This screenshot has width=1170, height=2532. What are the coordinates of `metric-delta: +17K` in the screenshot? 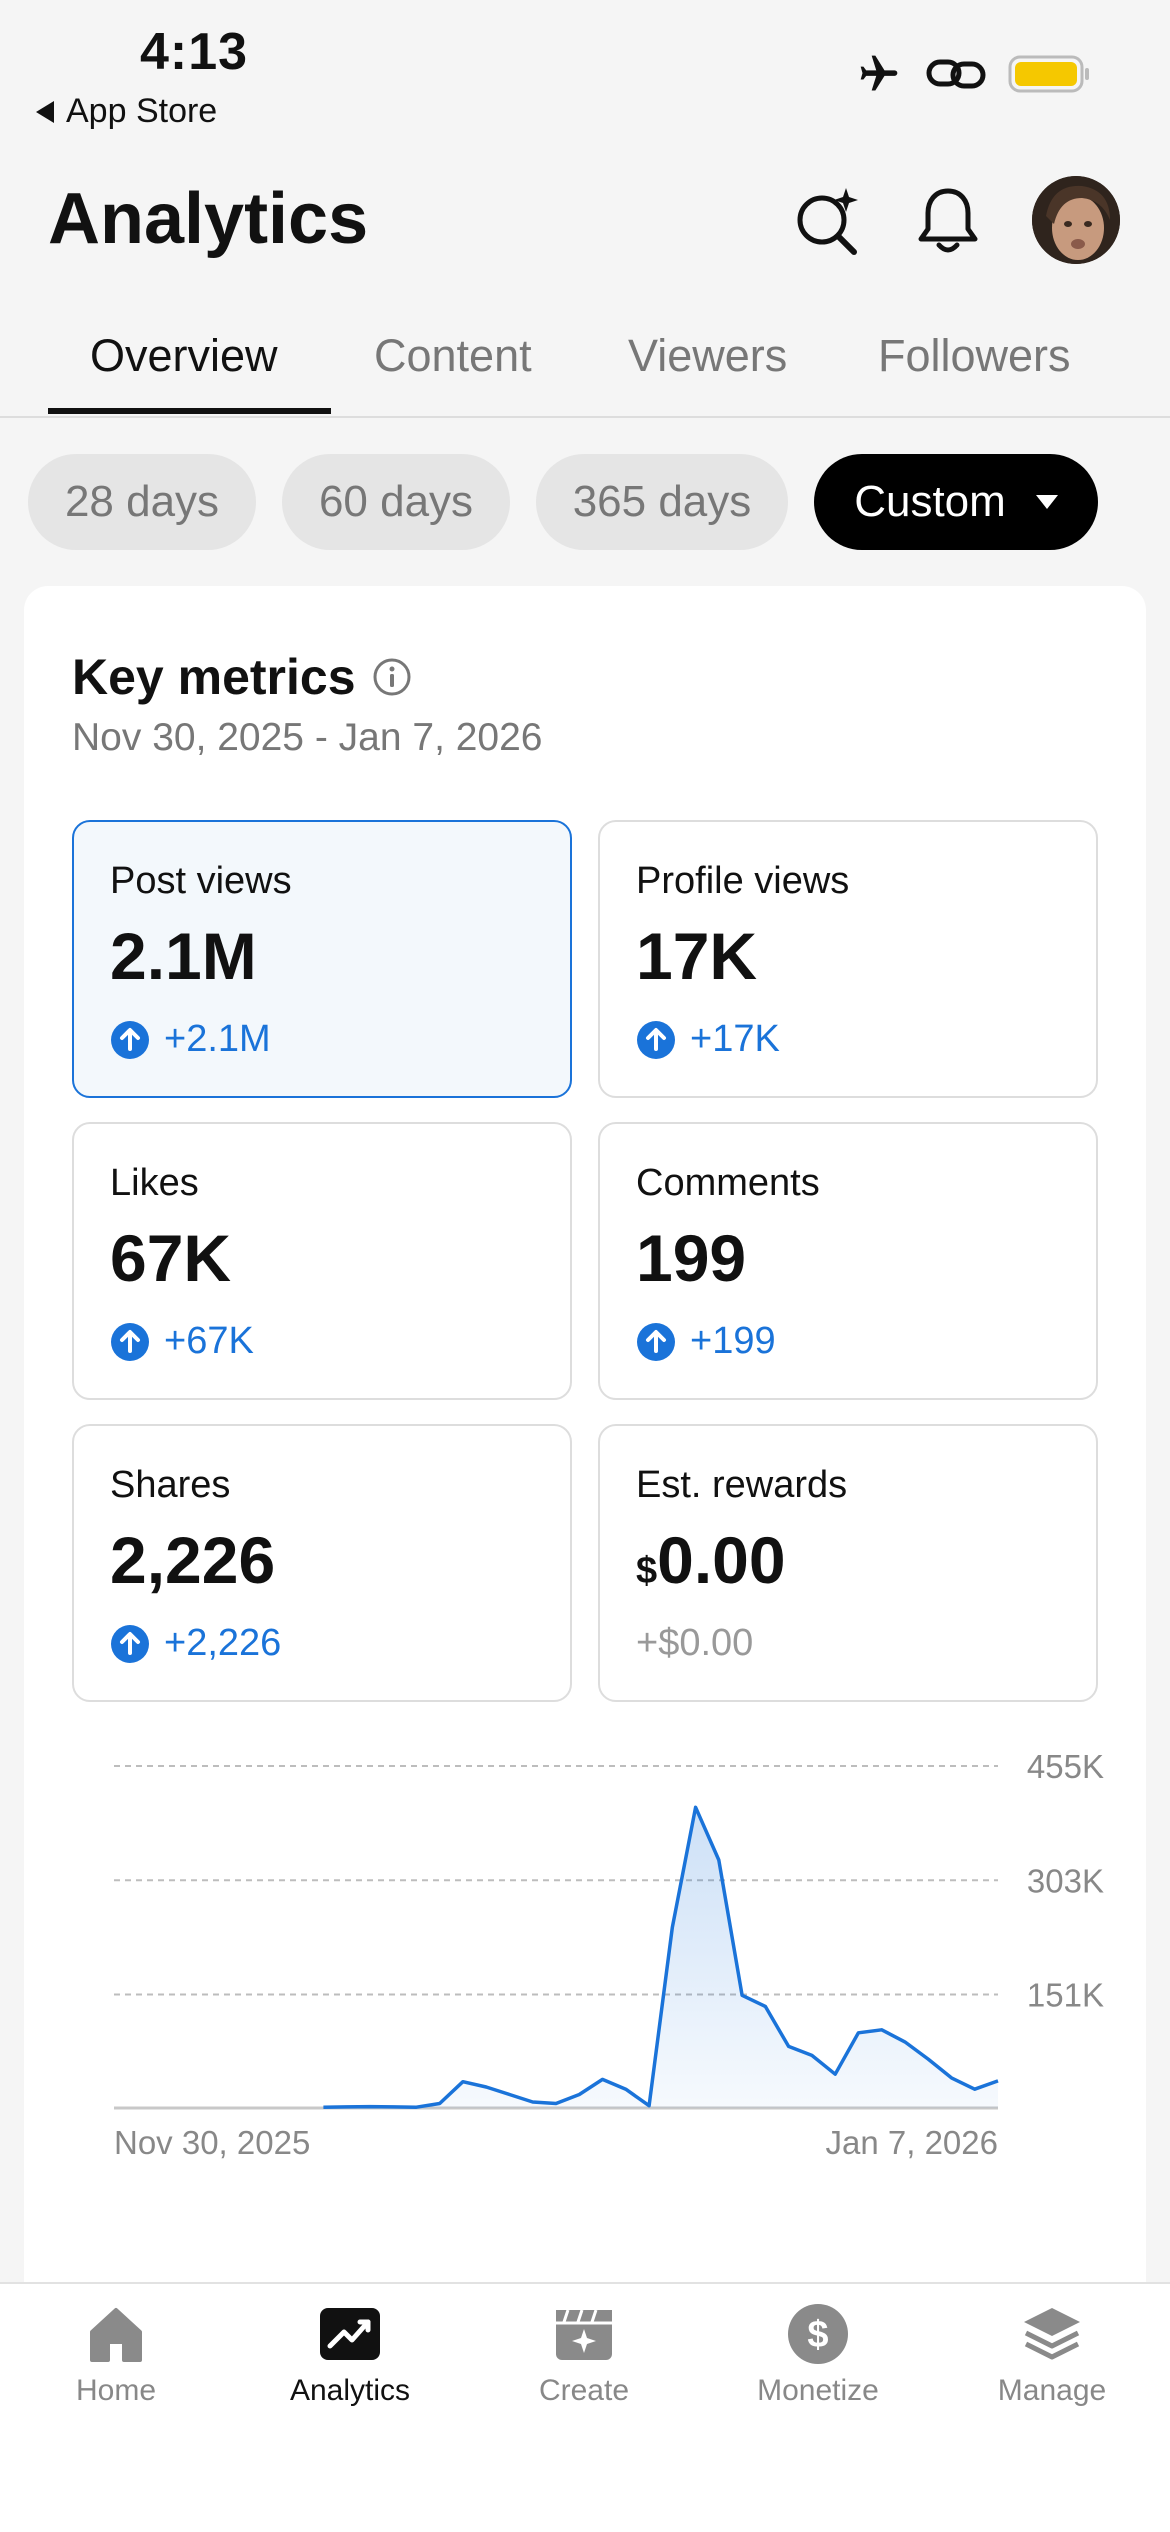 It's located at (708, 1039).